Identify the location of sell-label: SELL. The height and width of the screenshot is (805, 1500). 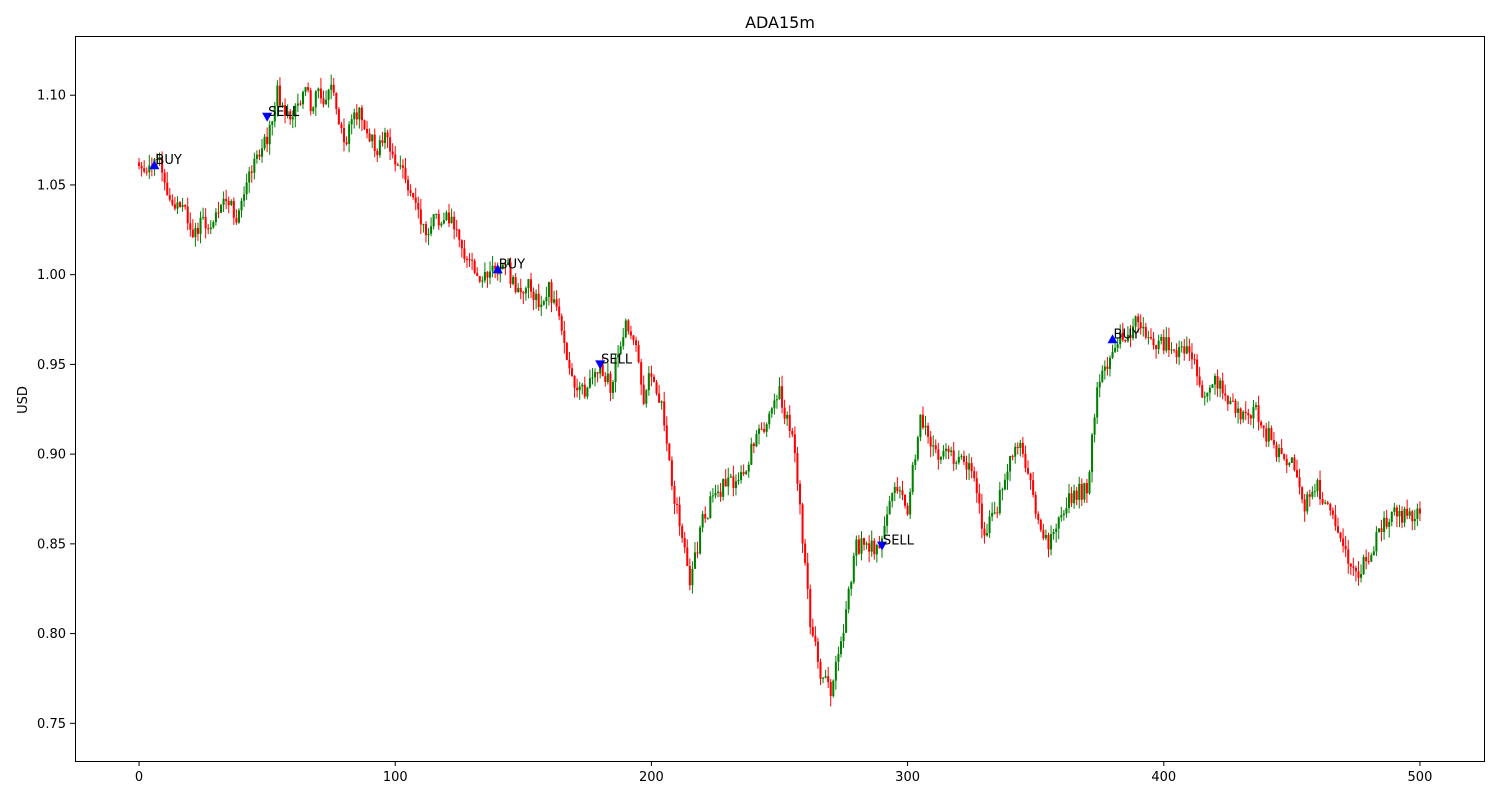
(899, 541).